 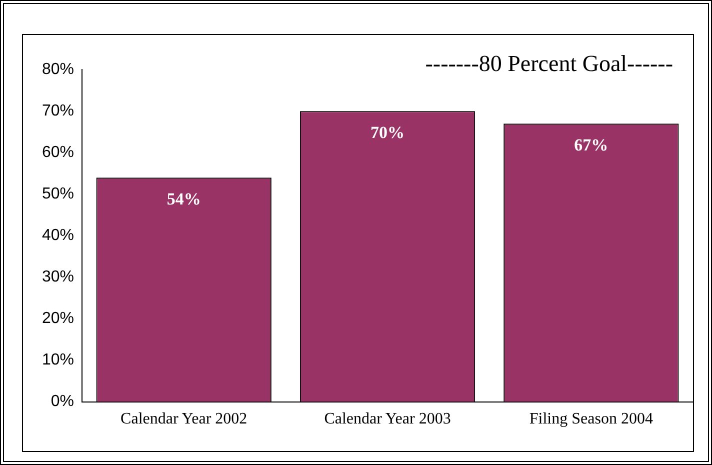 What do you see at coordinates (62, 401) in the screenshot?
I see `y-tick-label: 0%` at bounding box center [62, 401].